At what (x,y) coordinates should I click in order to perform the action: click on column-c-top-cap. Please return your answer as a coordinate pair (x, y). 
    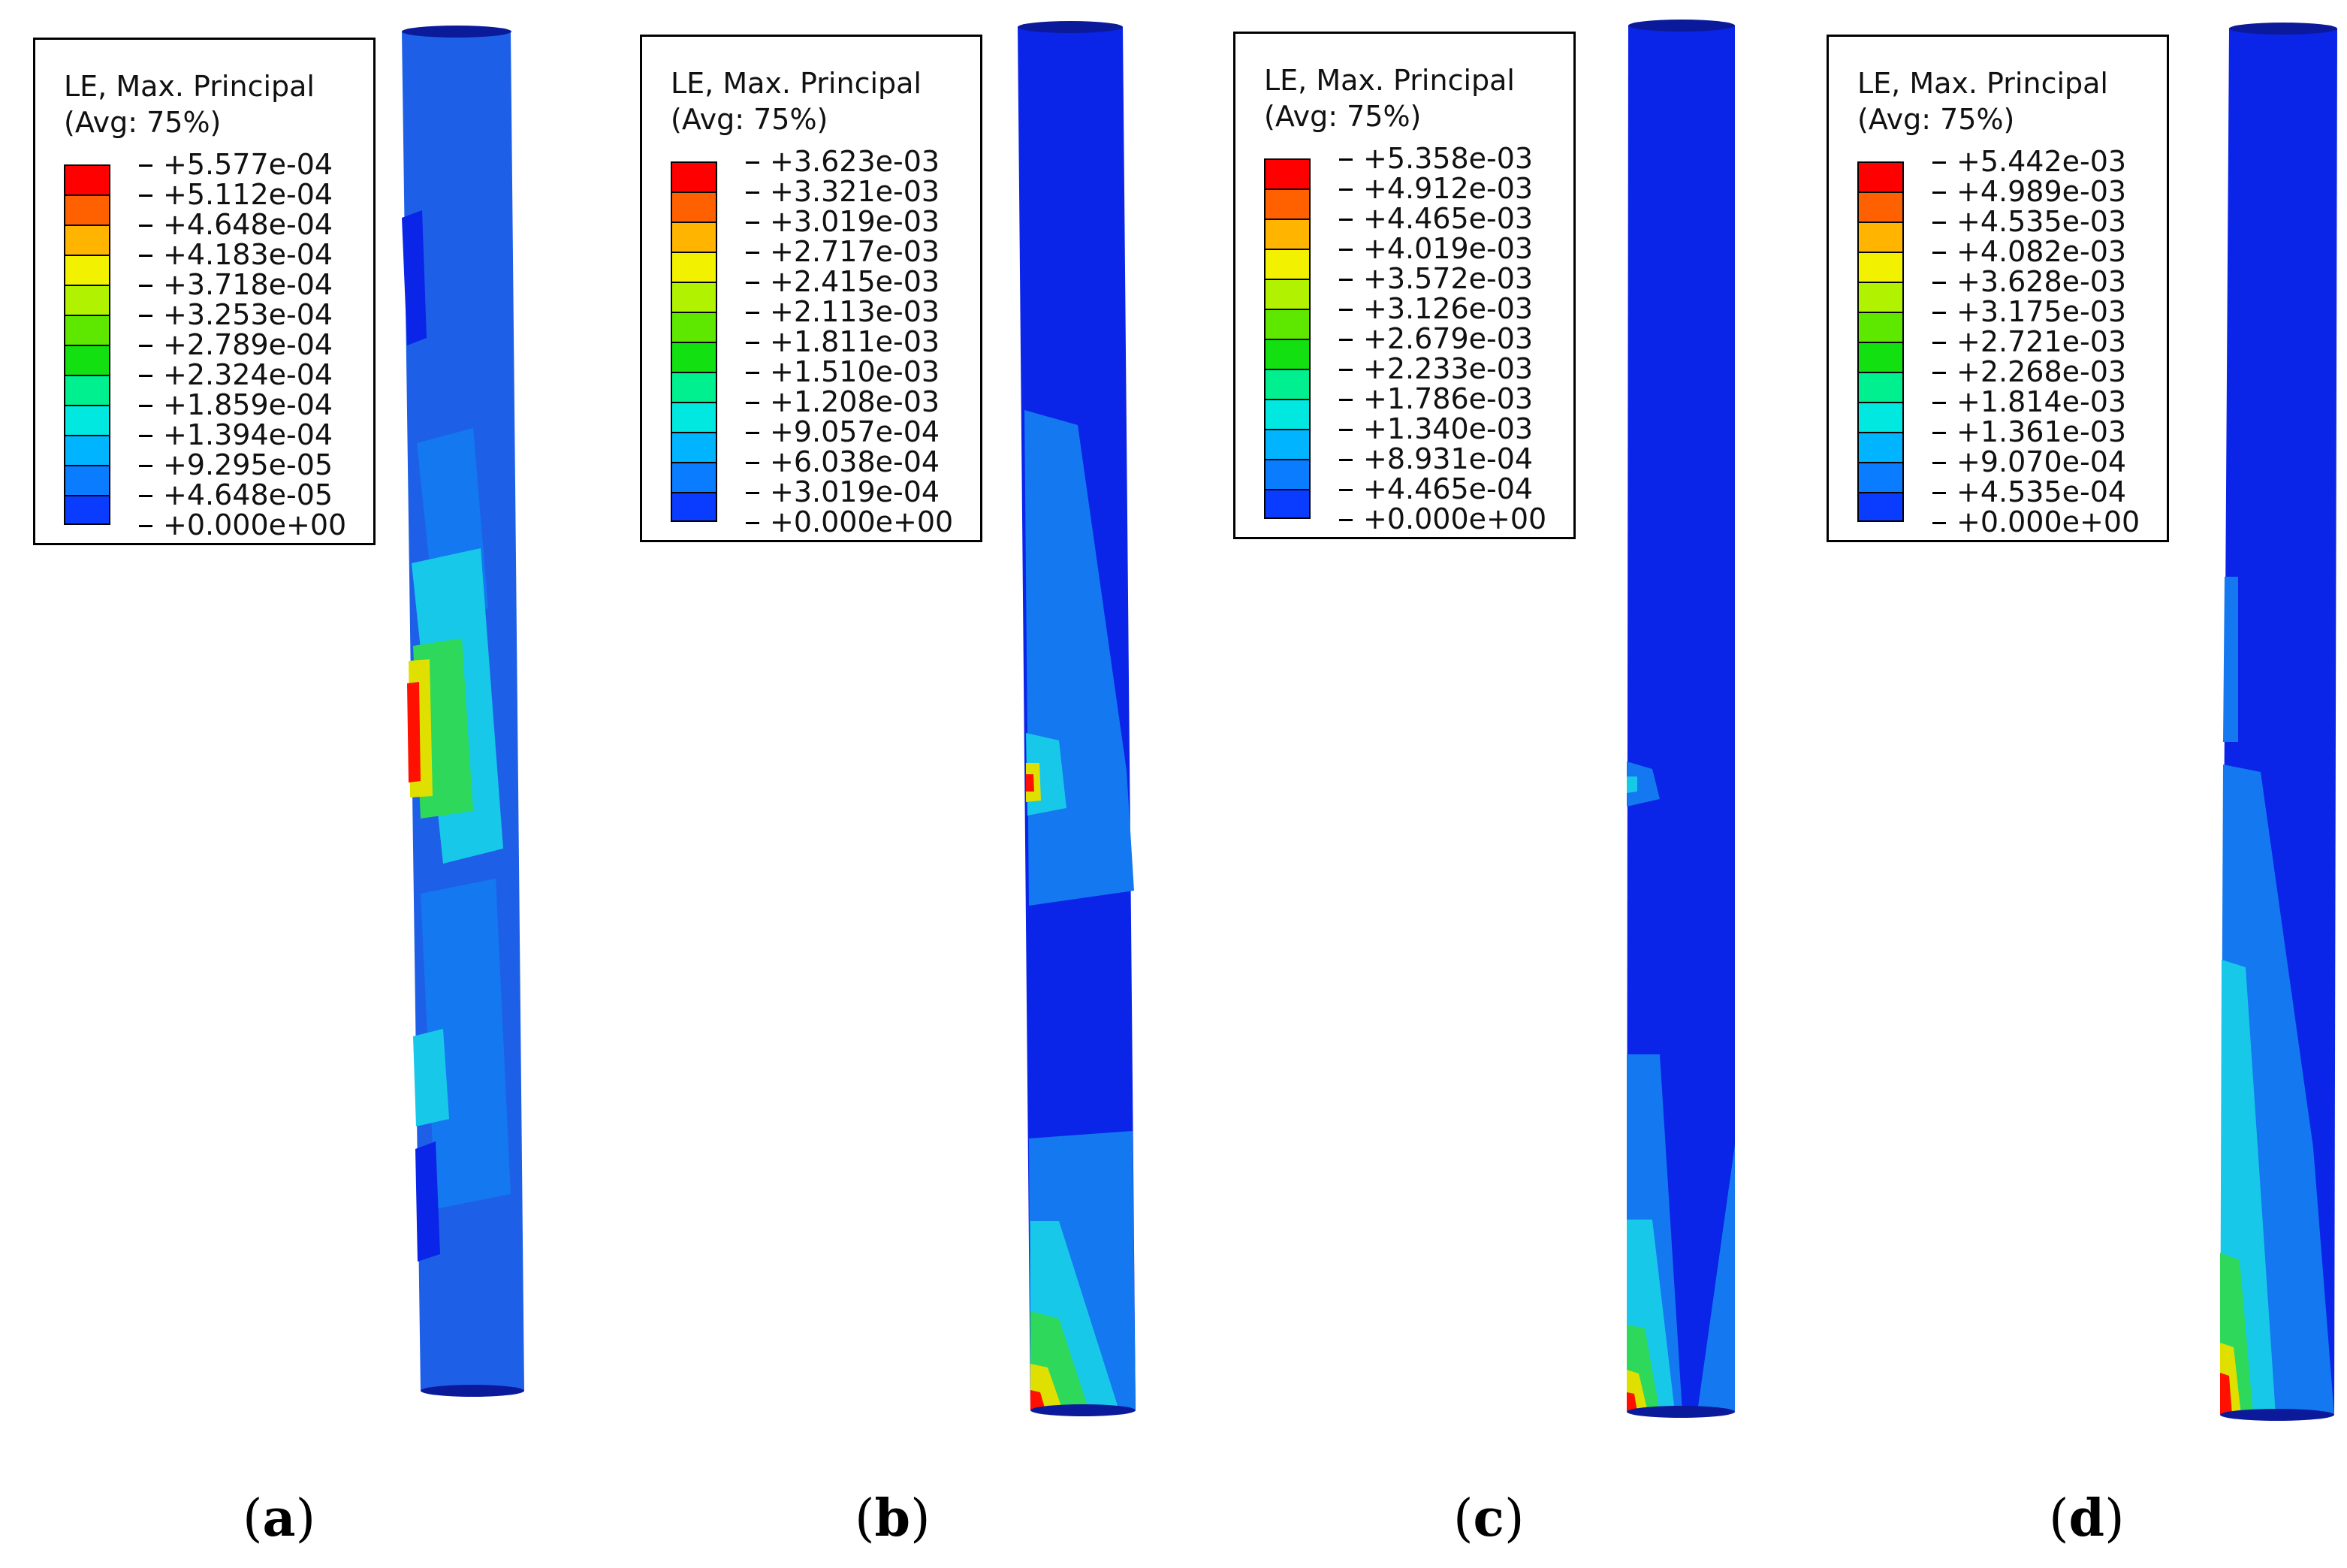
    Looking at the image, I should click on (1682, 26).